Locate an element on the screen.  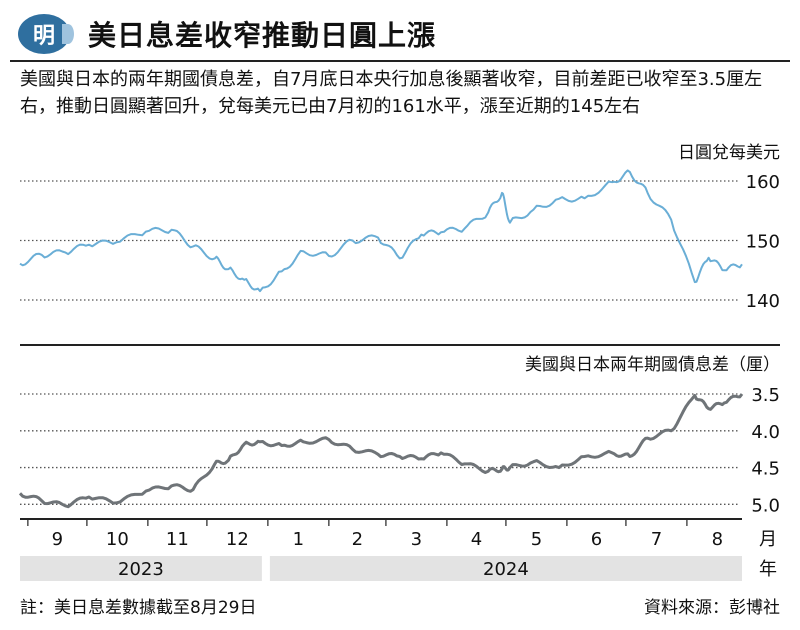
spread-chart-title: 美國與日本兩年期國債息差（厘） is located at coordinates (652, 365).